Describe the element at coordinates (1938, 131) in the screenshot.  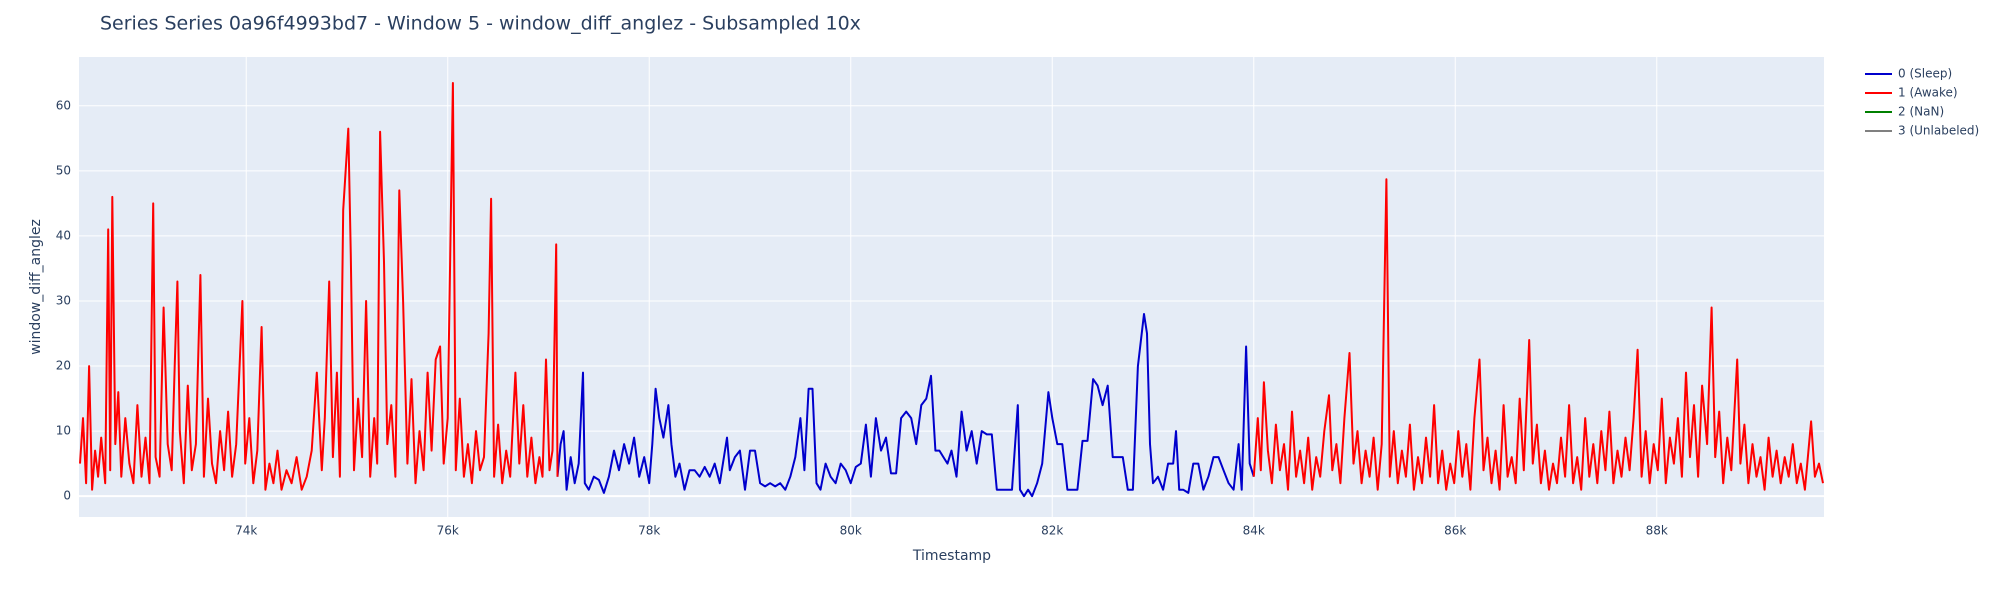
I see `legend-label: 3 (Unlabeled)` at that location.